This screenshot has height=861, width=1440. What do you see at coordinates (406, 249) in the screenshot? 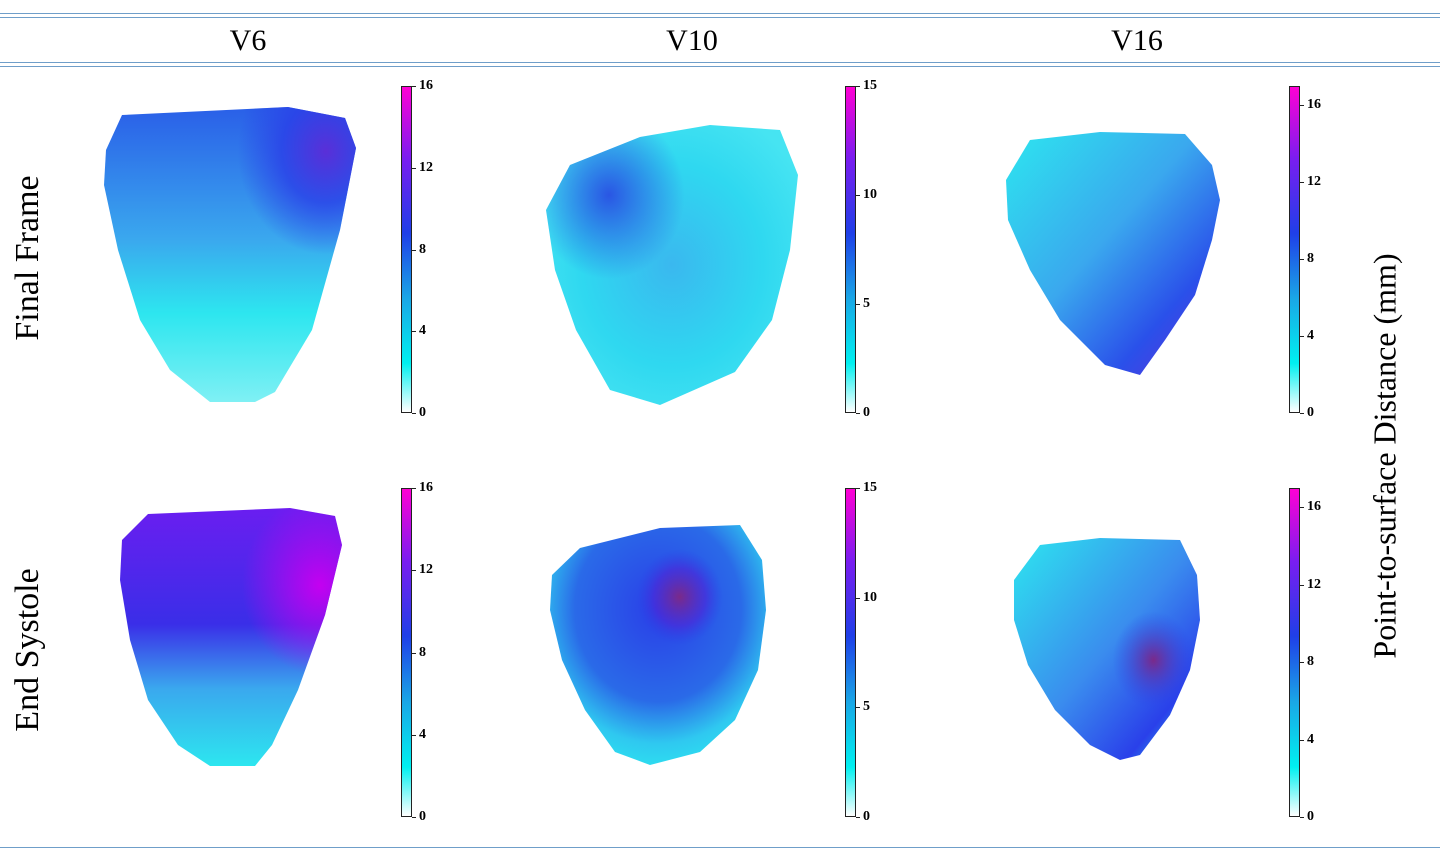
I see `colorbar-v6-final-frame` at bounding box center [406, 249].